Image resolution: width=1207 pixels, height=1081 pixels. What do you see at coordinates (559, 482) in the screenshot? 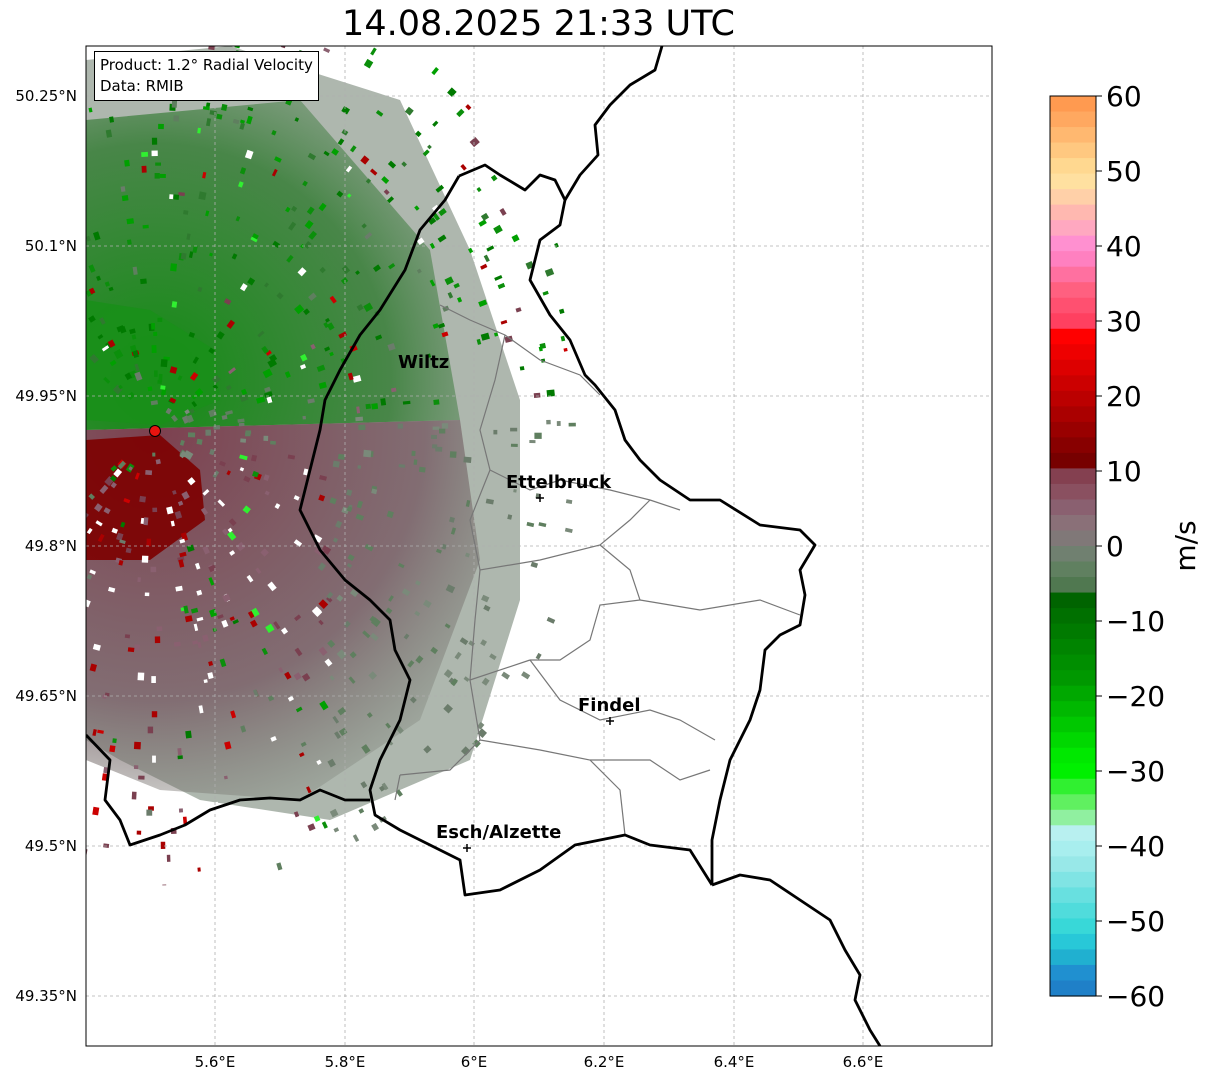
I see `city-label-ettelbruck: Ettelbruck` at bounding box center [559, 482].